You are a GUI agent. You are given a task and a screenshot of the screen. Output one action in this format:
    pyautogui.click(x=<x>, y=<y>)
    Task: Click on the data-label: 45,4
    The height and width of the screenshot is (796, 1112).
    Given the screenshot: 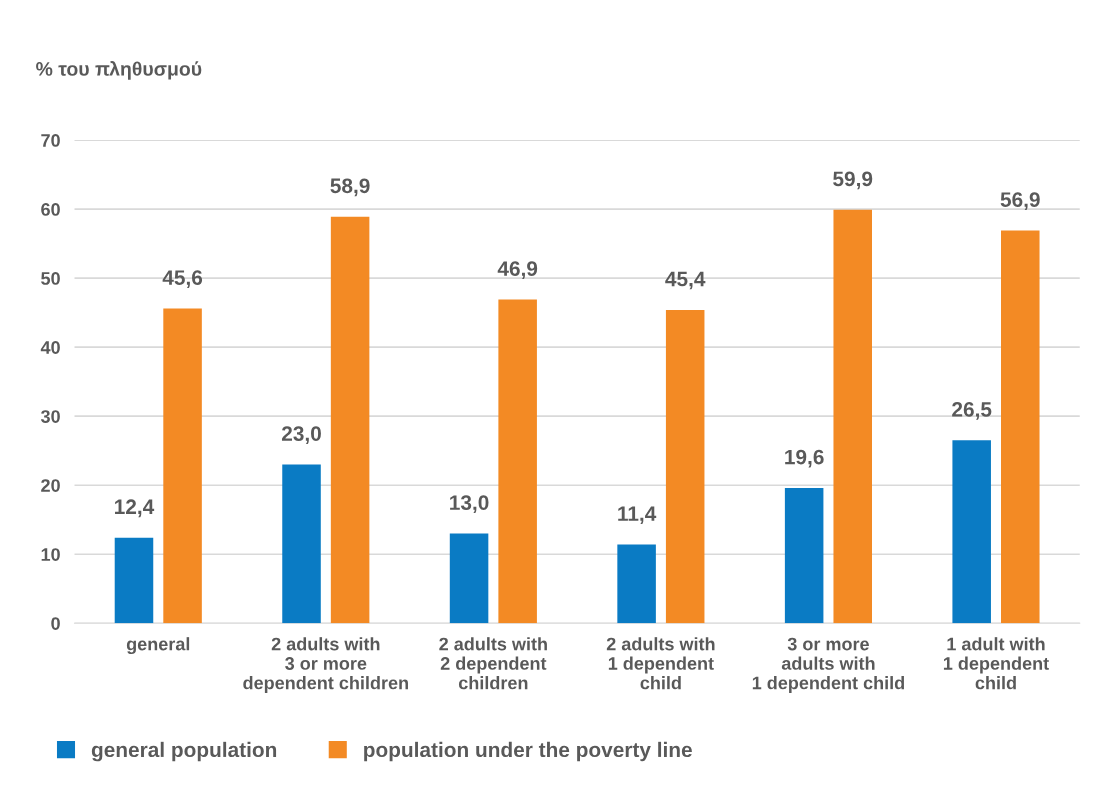 What is the action you would take?
    pyautogui.click(x=685, y=280)
    